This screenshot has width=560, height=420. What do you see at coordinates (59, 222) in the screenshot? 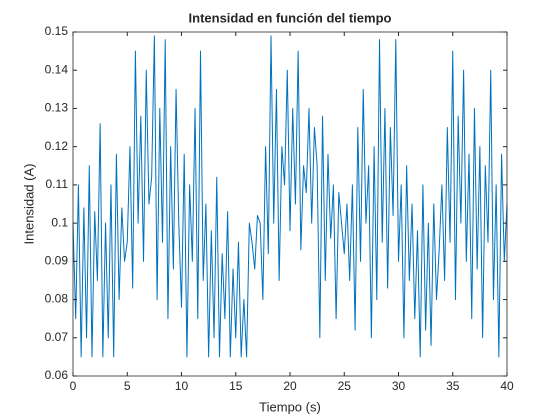
I see `y-tick-label: 0.1` at bounding box center [59, 222].